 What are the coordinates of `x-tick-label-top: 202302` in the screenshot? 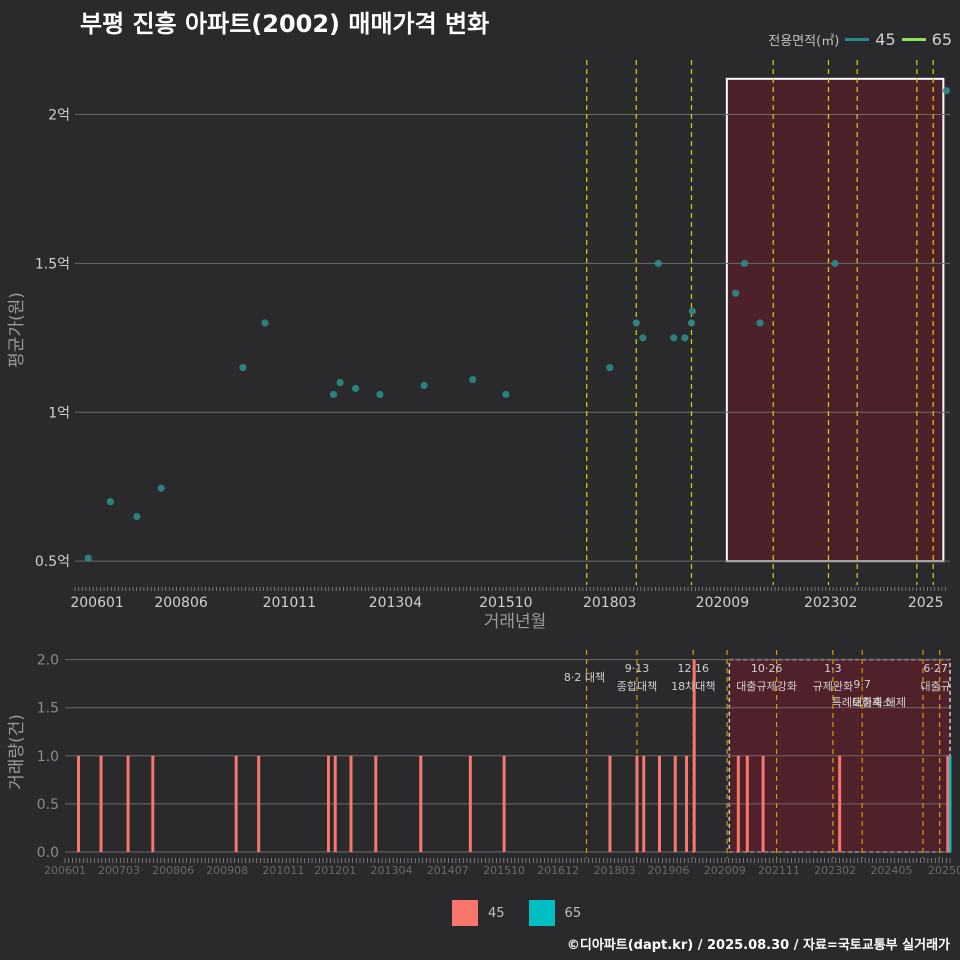 It's located at (830, 603).